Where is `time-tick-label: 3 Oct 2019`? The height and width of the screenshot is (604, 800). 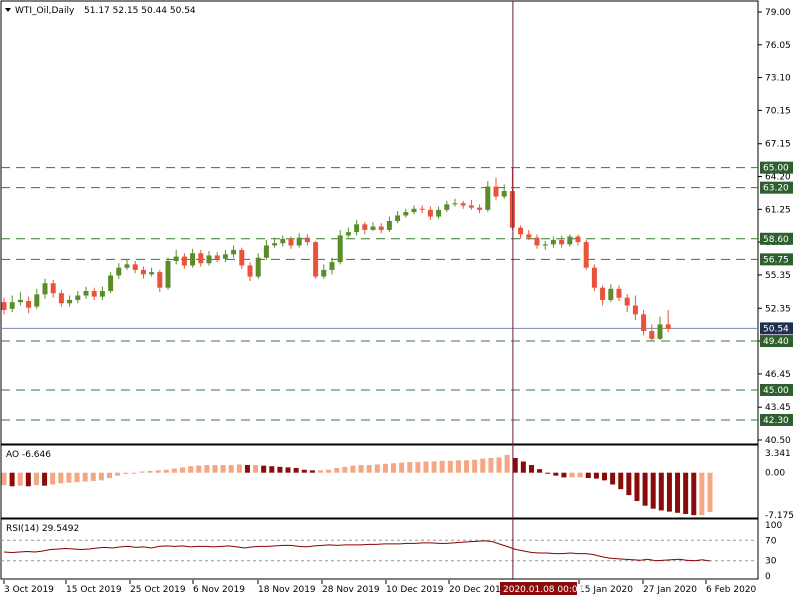 time-tick-label: 3 Oct 2019 is located at coordinates (29, 590).